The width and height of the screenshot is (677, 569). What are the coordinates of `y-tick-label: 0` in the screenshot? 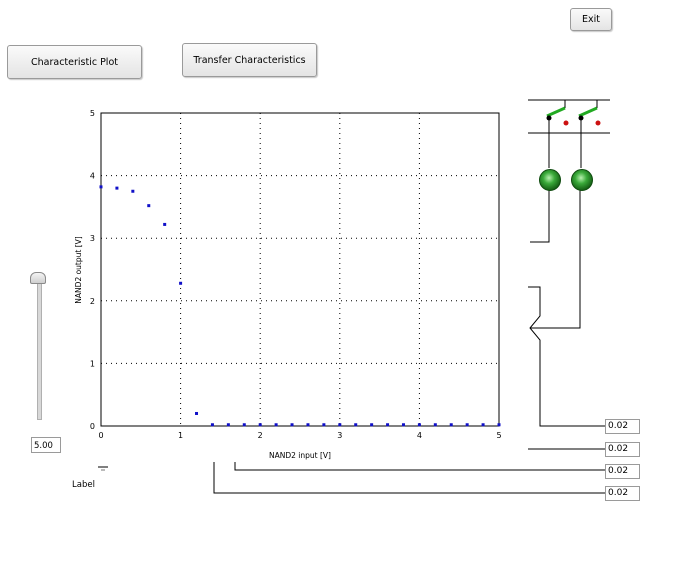 It's located at (92, 426).